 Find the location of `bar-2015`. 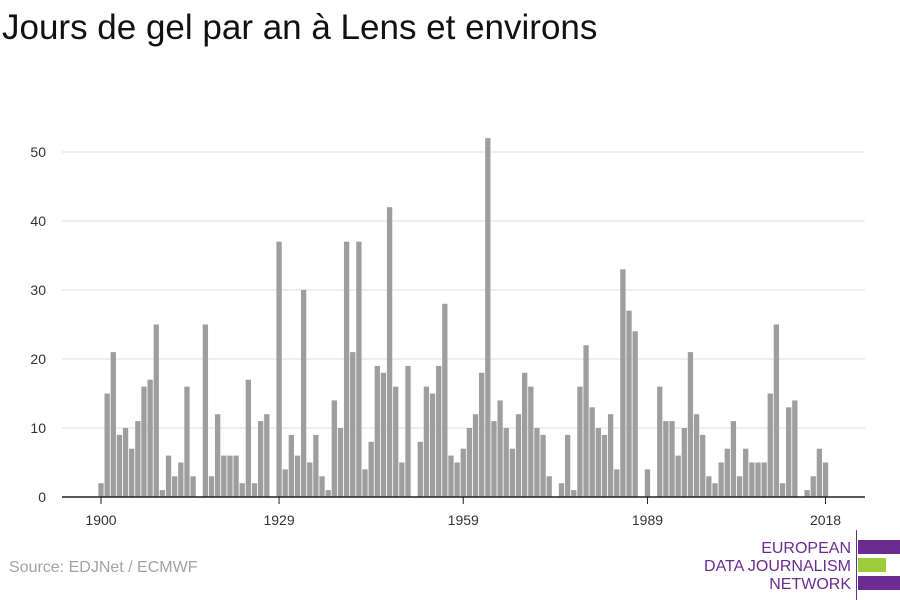

bar-2015 is located at coordinates (807, 493).